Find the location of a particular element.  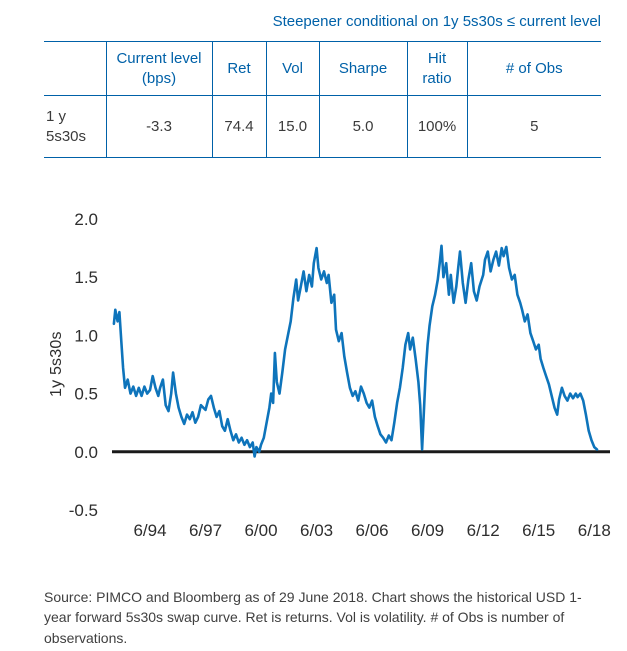

y-tick-label: 0.0 is located at coordinates (86, 452).